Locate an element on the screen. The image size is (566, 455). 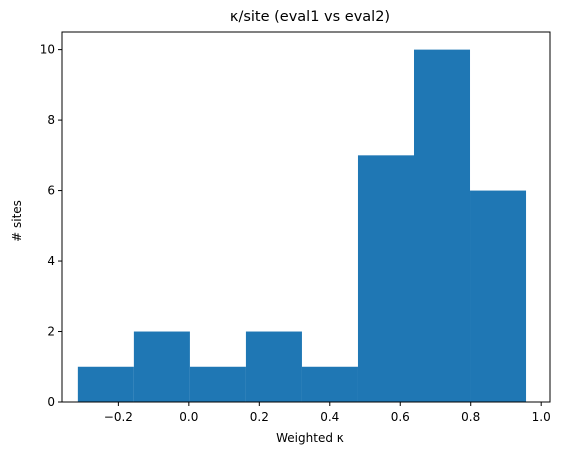
y-axis: 0 2 4 6 8 10 is located at coordinates (51, 226).